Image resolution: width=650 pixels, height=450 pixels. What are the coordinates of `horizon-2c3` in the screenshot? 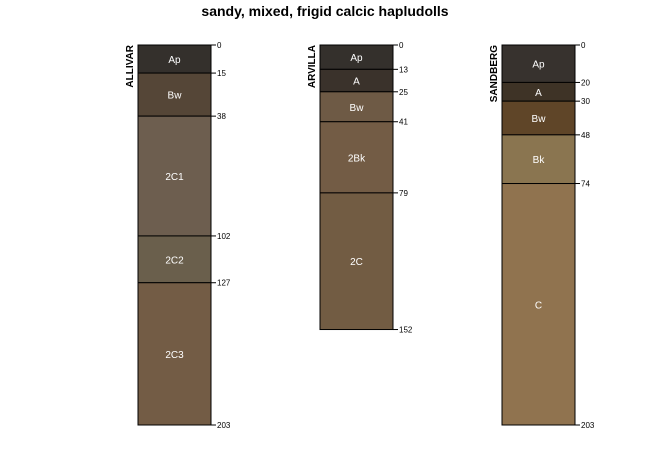 It's located at (174, 354).